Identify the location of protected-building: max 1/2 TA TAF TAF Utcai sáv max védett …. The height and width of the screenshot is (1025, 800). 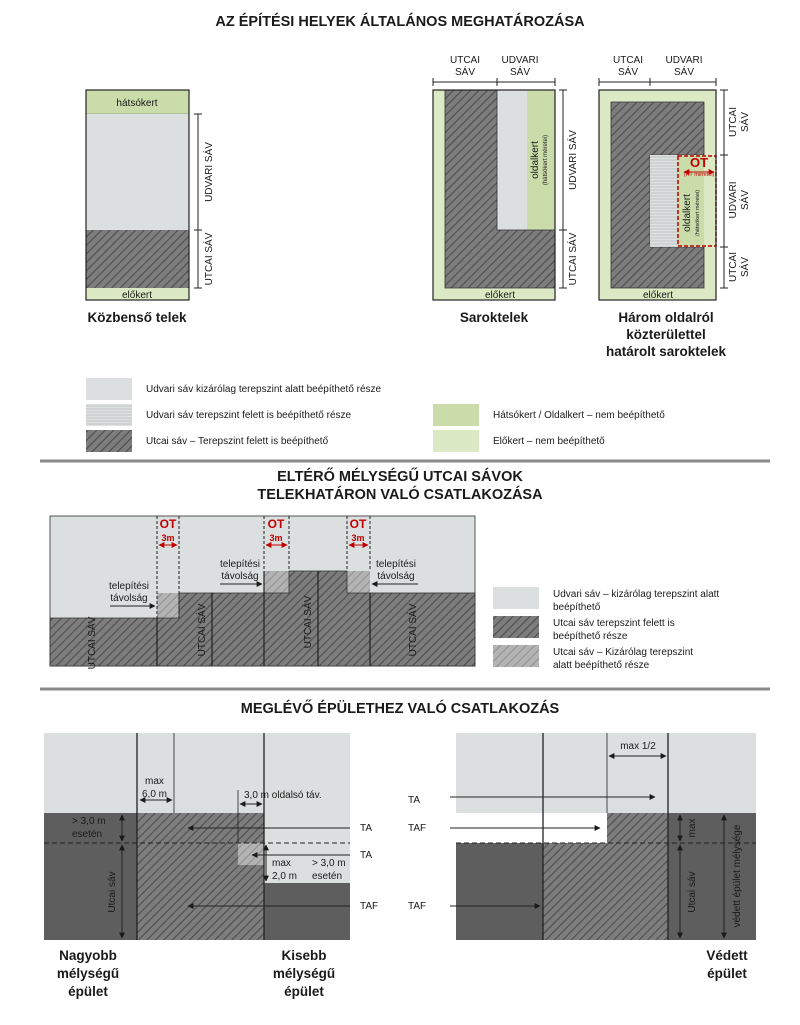
(582, 857).